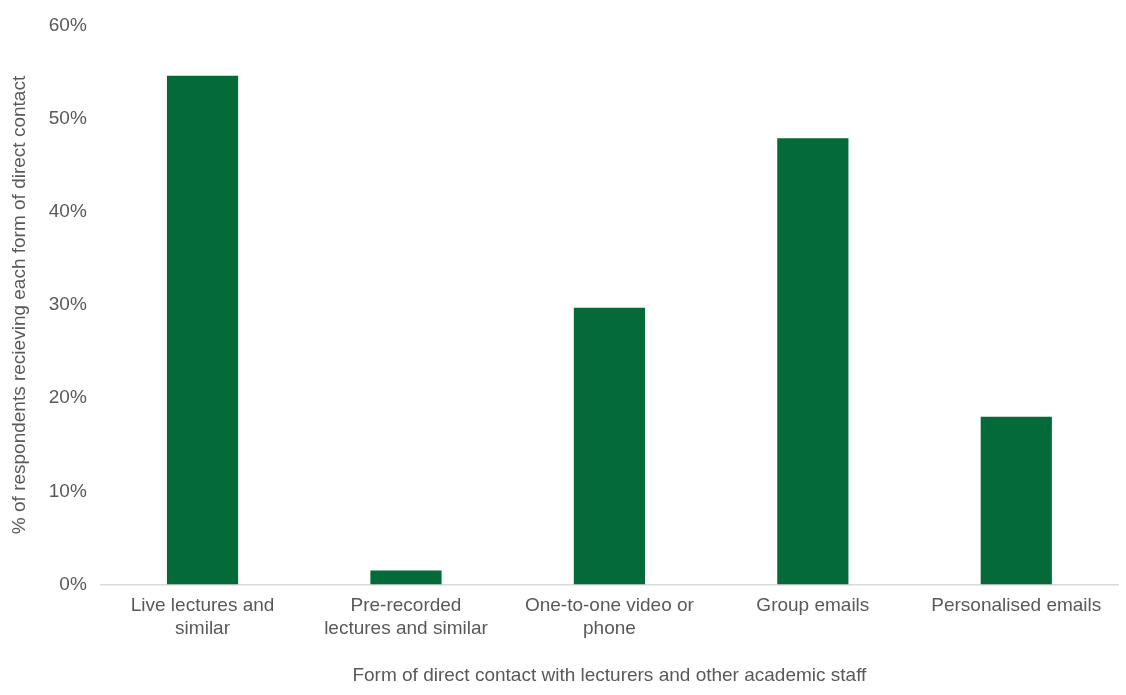 The height and width of the screenshot is (695, 1126). Describe the element at coordinates (67, 117) in the screenshot. I see `y-tick-label: 50%` at that location.